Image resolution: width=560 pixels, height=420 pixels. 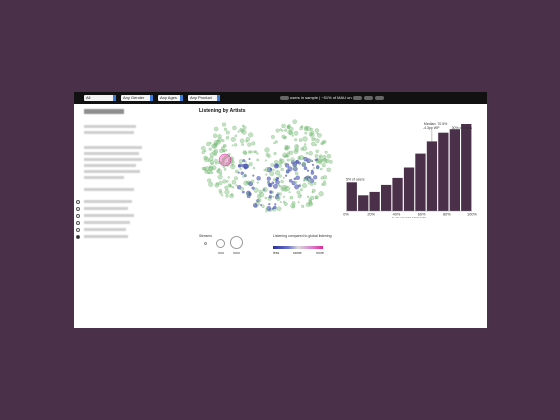 I want to click on highlighted-artist-point, so click(x=225, y=160).